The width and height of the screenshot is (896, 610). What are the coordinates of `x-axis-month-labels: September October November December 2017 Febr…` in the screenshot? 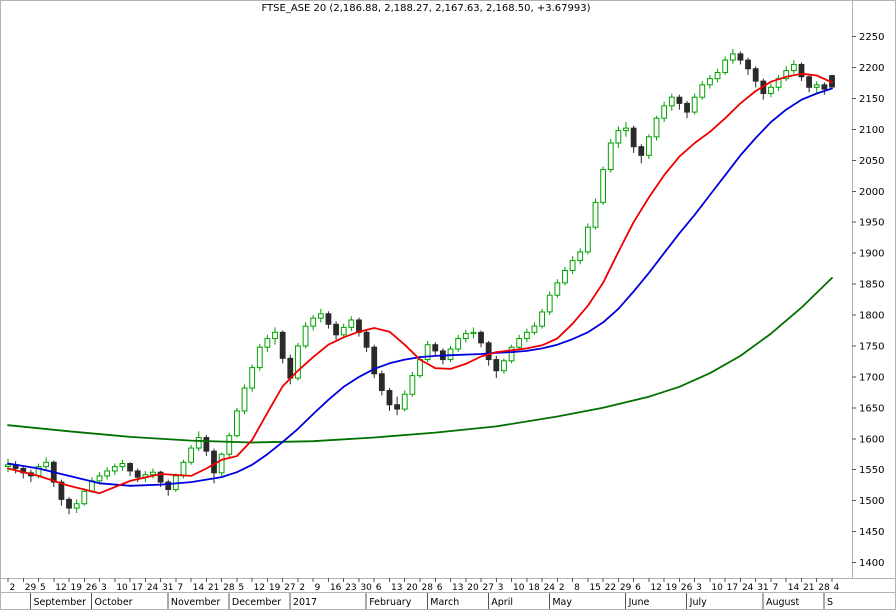 It's located at (431, 601).